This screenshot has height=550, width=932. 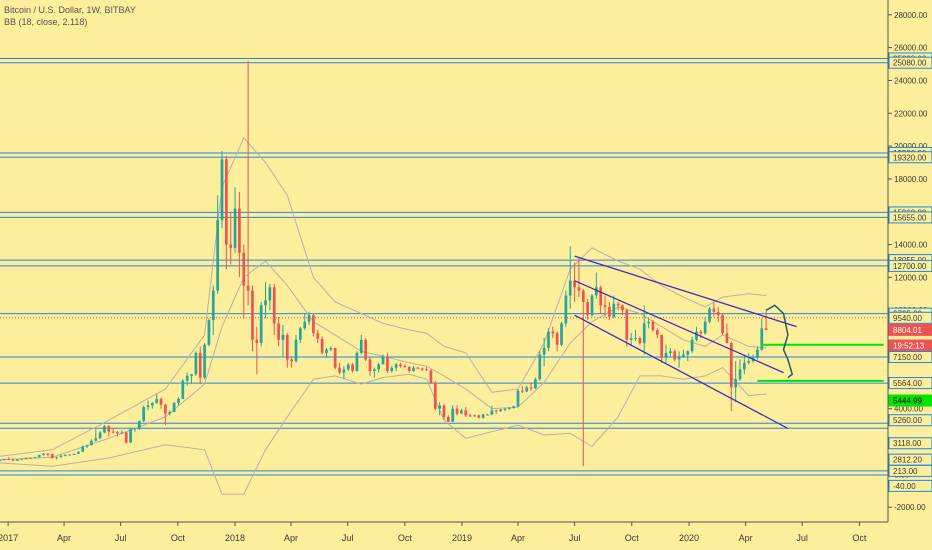 I want to click on price-label: 19:52:13, so click(x=910, y=345).